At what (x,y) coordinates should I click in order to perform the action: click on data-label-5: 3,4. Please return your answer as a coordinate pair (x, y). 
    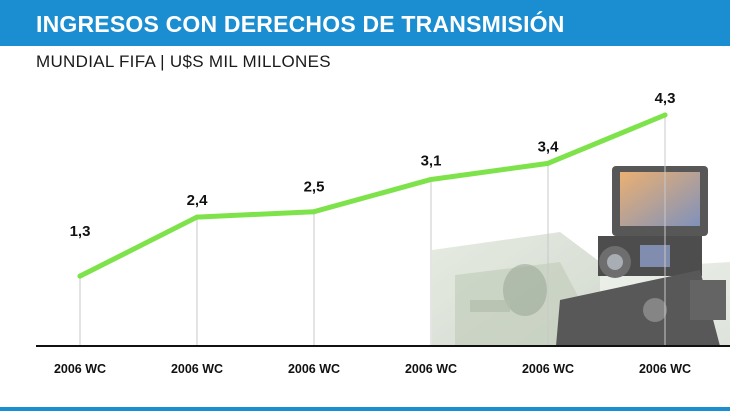
    Looking at the image, I should click on (549, 146).